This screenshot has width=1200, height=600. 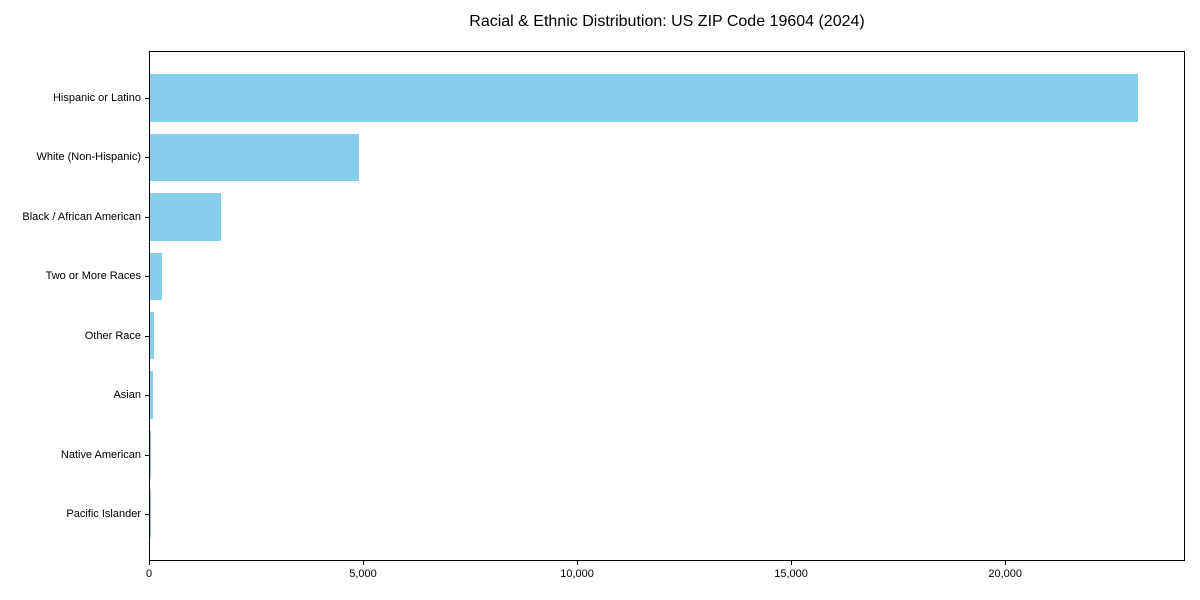 I want to click on y-tick-label: White (Non-Hispanic), so click(x=88, y=157).